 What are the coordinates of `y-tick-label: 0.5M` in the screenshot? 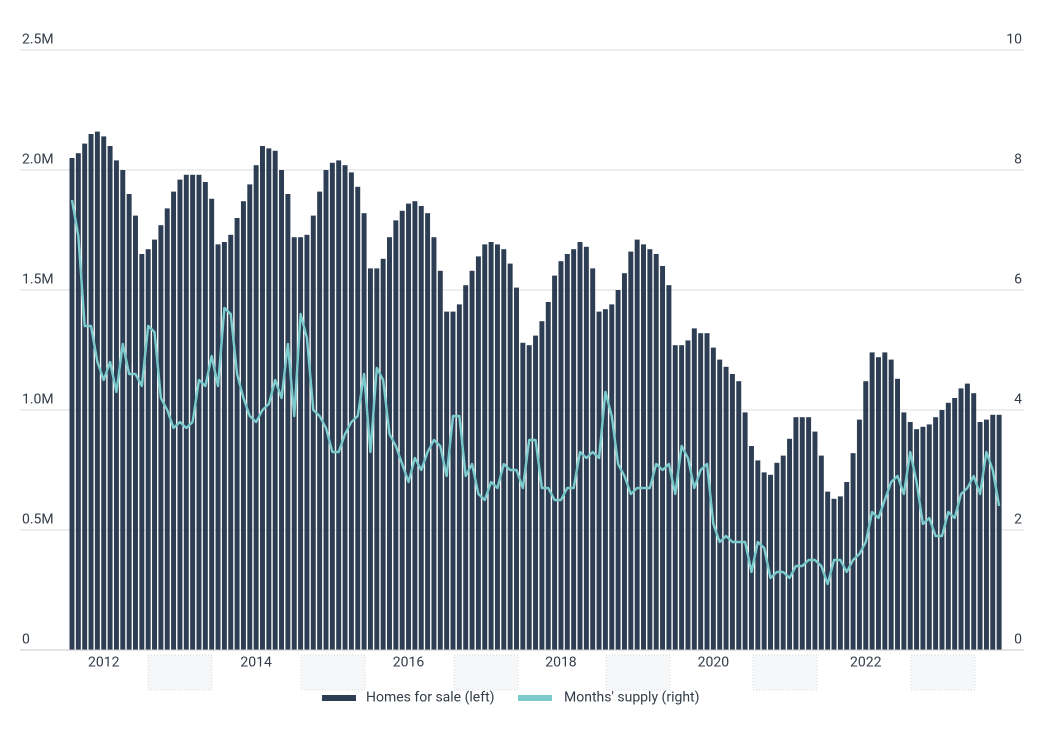 It's located at (38, 520).